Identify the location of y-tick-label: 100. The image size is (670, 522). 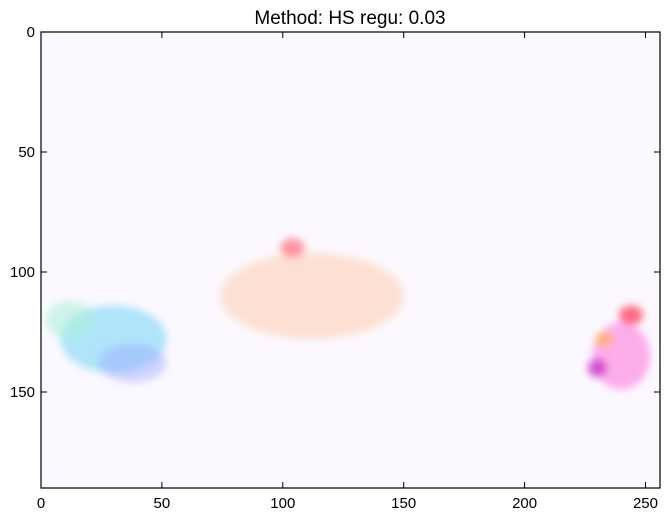
(22, 272).